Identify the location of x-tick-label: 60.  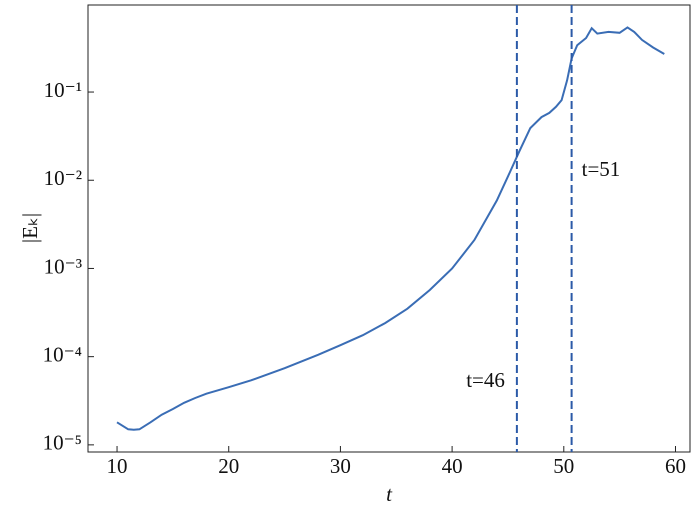
(675, 466).